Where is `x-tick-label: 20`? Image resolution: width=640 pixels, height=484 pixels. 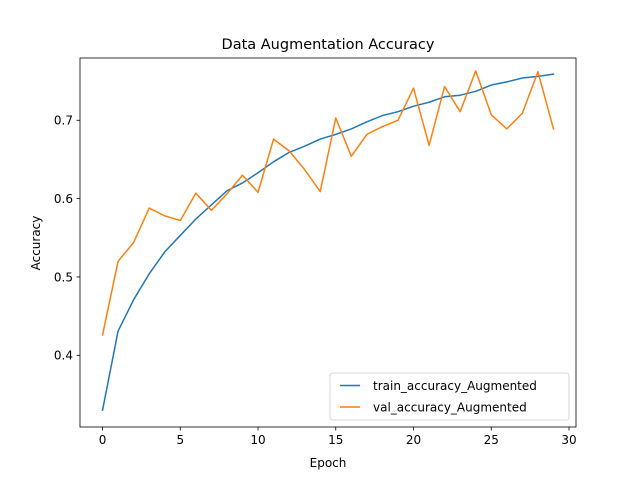 x-tick-label: 20 is located at coordinates (413, 440).